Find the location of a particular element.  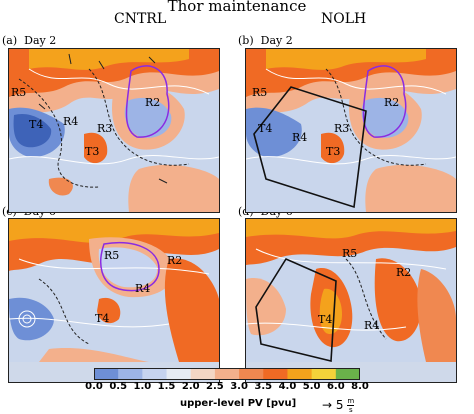

panel-a-label: (a) Day 2 is located at coordinates (29, 40).